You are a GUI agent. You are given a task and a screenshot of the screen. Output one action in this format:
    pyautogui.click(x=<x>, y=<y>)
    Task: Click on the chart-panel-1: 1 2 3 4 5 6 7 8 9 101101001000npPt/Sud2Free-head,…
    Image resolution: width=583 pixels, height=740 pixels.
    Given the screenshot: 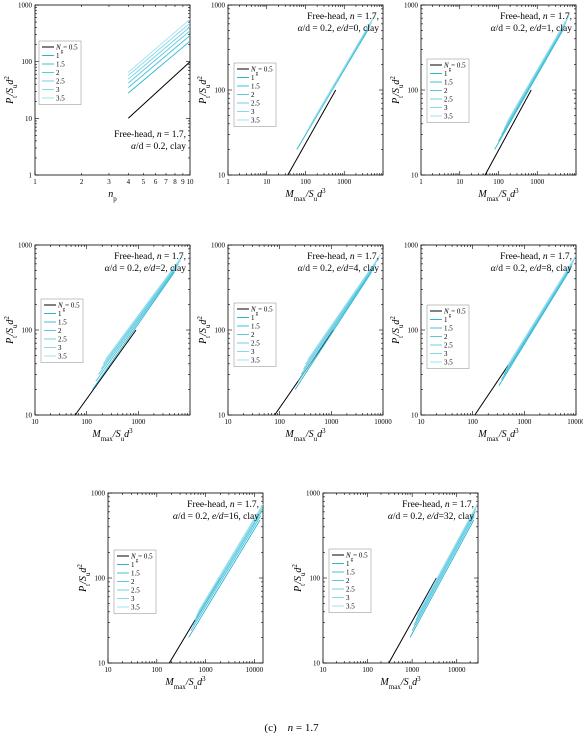 What is the action you would take?
    pyautogui.click(x=98, y=103)
    